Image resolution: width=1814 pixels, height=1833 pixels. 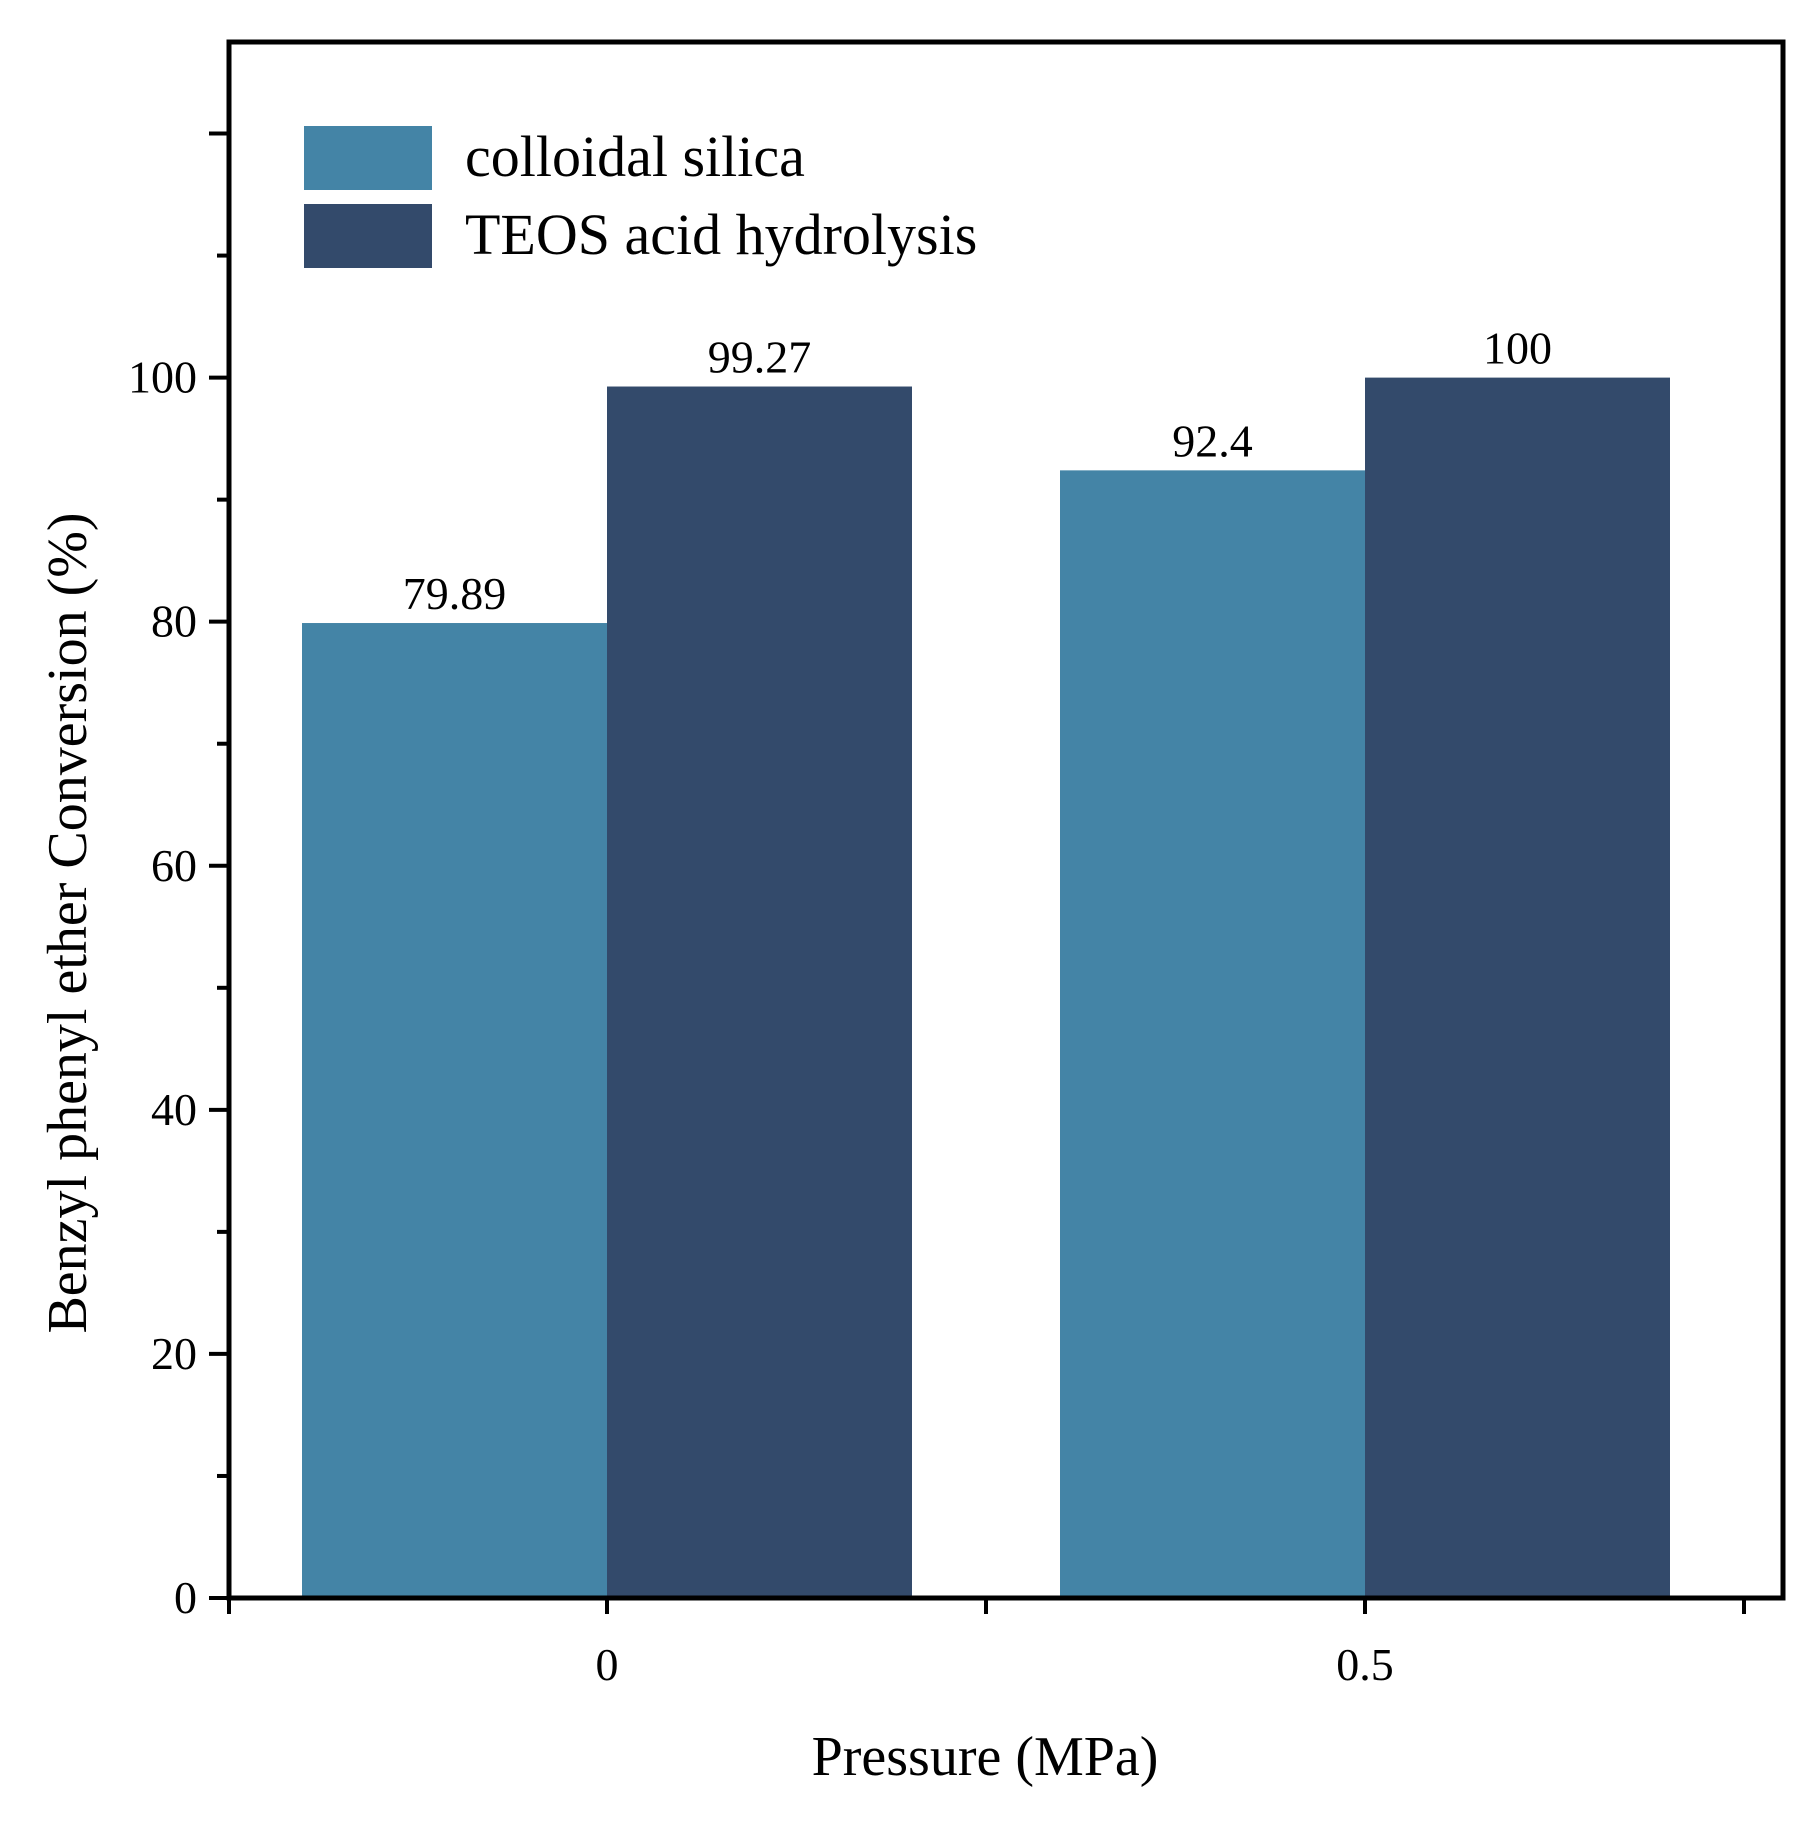 I want to click on data-label: 100, so click(x=1517, y=348).